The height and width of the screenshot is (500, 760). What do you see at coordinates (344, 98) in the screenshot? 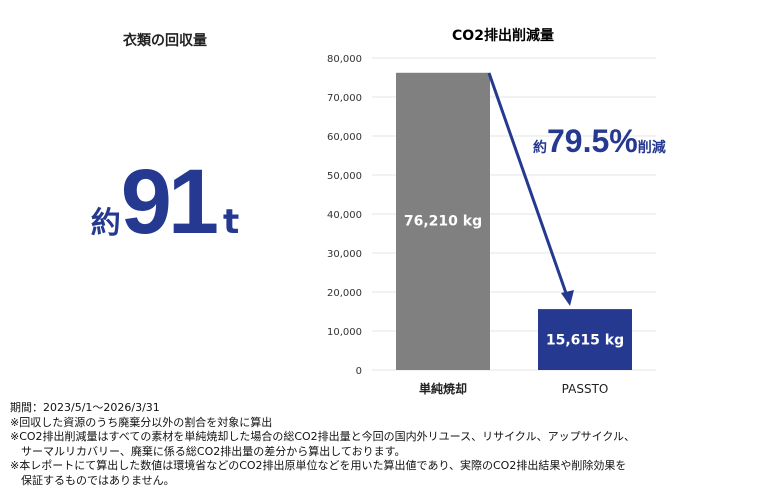
I see `y-tick-label: 70,000` at bounding box center [344, 98].